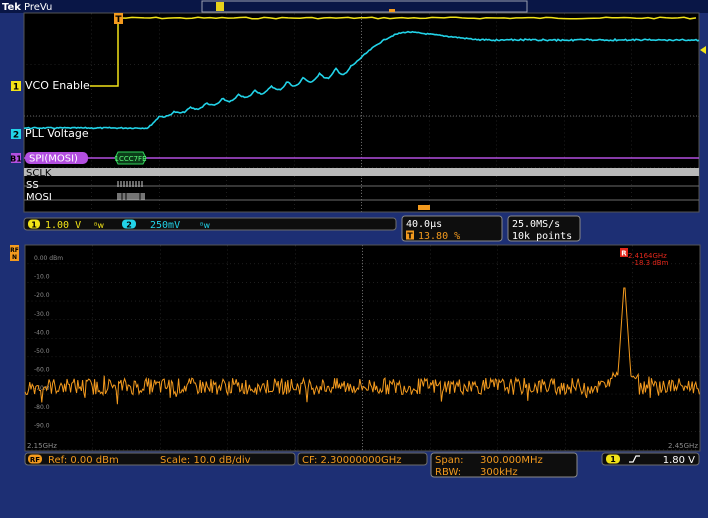 The image size is (708, 518). Describe the element at coordinates (42, 332) in the screenshot. I see `rf-y-tick-label: -40.0` at that location.